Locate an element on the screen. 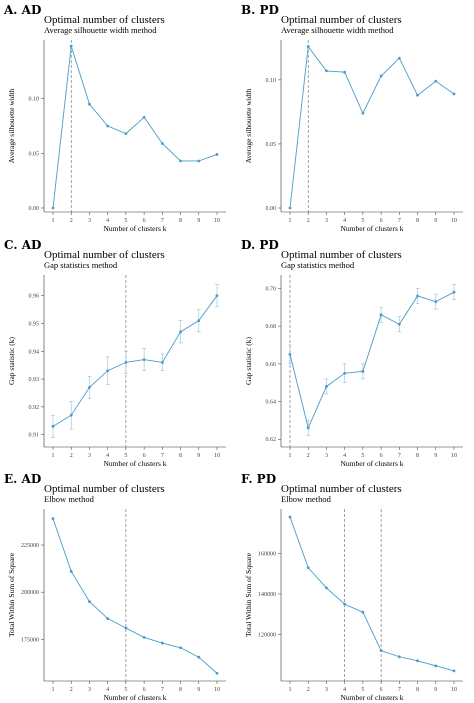 The width and height of the screenshot is (474, 703). y-tick-label: 0.62 is located at coordinates (271, 440).